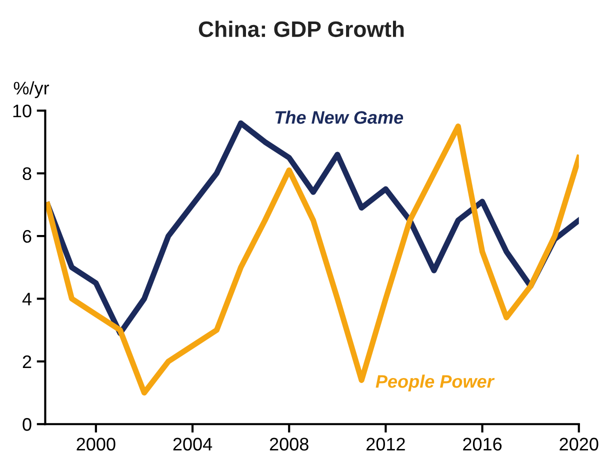 This screenshot has height=461, width=603. What do you see at coordinates (192, 444) in the screenshot?
I see `x-tick-label: 2004` at bounding box center [192, 444].